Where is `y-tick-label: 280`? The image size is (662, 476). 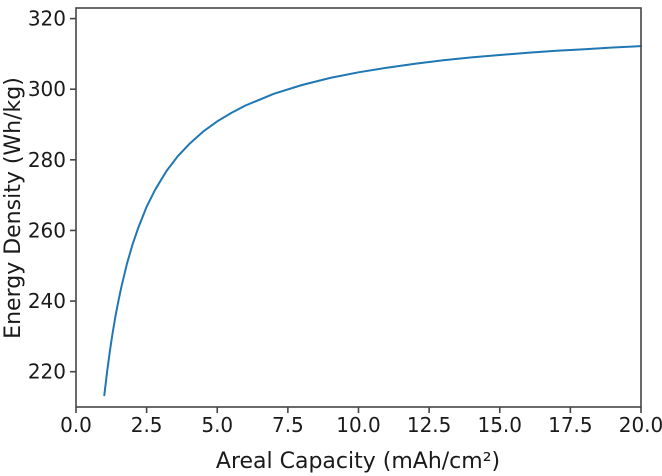 y-tick-label: 280 is located at coordinates (47, 160).